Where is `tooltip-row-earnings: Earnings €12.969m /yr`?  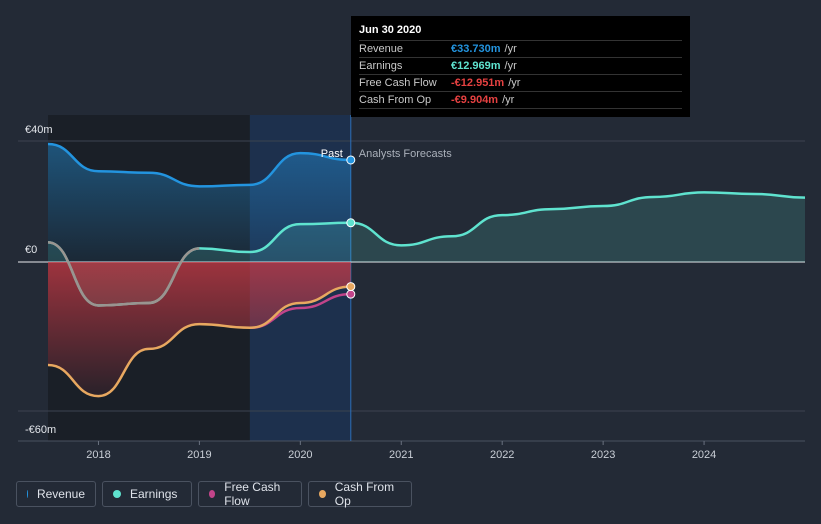 tooltip-row-earnings: Earnings €12.969m /yr is located at coordinates (520, 66).